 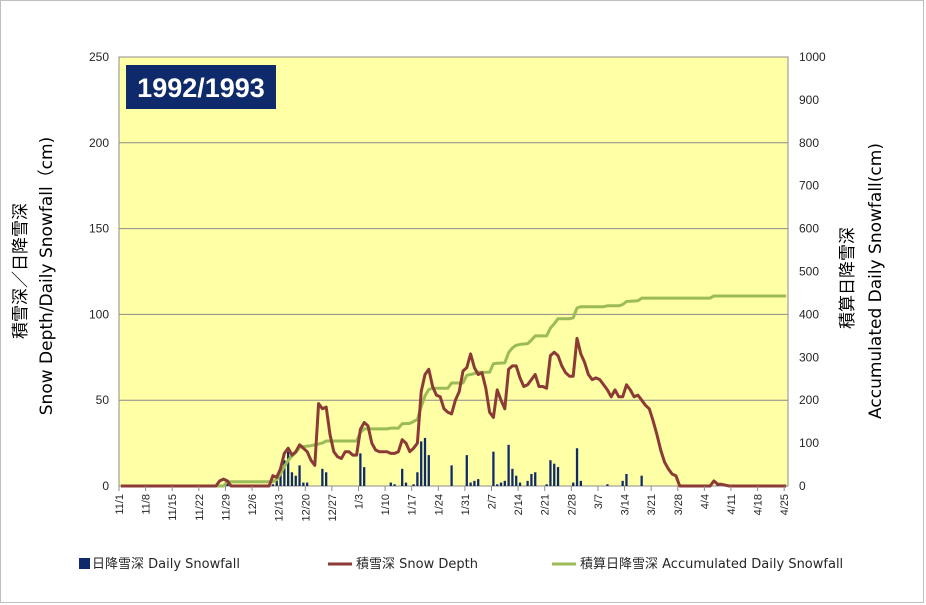 I want to click on x-tick-label: 1/10, so click(x=386, y=504).